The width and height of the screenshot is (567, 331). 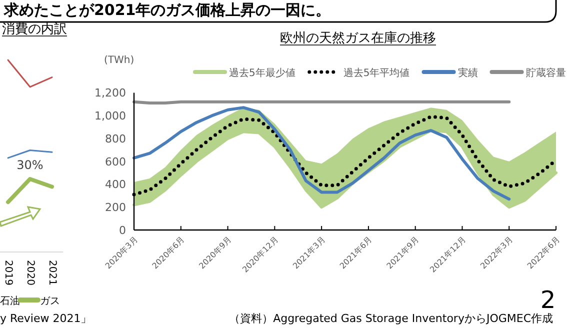 What do you see at coordinates (358, 38) in the screenshot?
I see `chart-title: 欧州の天然ガス在庫の推移` at bounding box center [358, 38].